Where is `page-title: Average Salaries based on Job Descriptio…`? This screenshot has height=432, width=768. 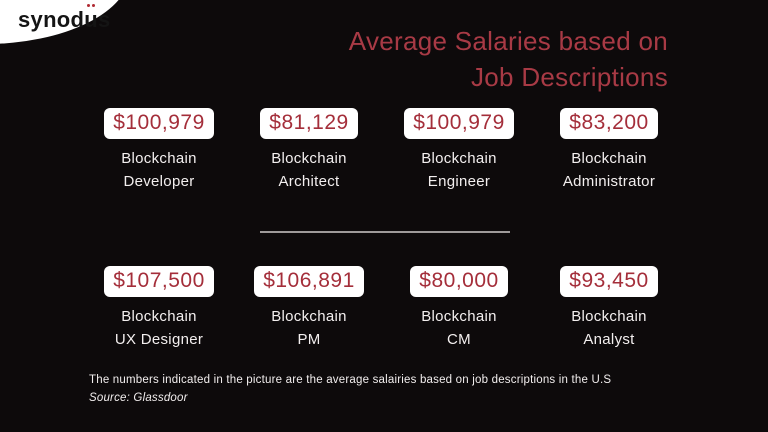 page-title: Average Salaries based on Job Descriptio… is located at coordinates (508, 59).